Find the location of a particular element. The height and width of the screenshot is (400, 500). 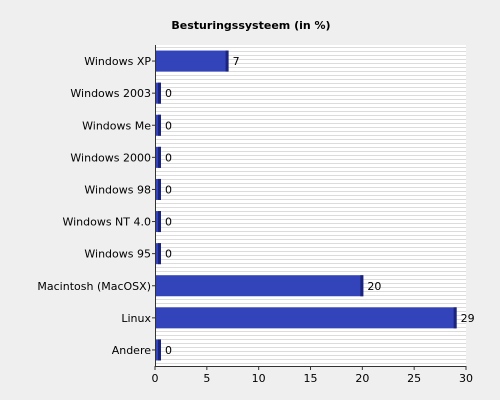

chart-title: Besturingssysteem (in %) is located at coordinates (250, 25).